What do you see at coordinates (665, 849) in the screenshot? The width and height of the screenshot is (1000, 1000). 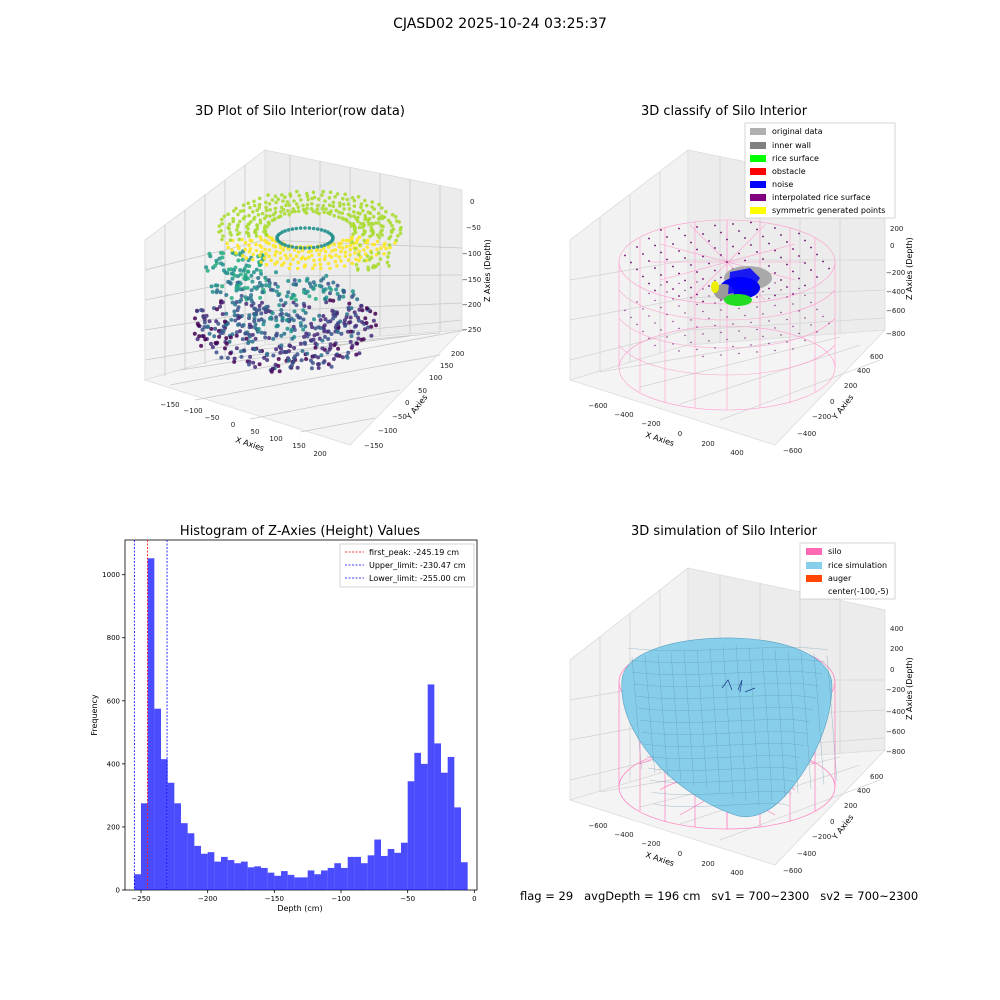 I see `panel4-x-ticks: −600 −400 −200 0 200 400` at bounding box center [665, 849].